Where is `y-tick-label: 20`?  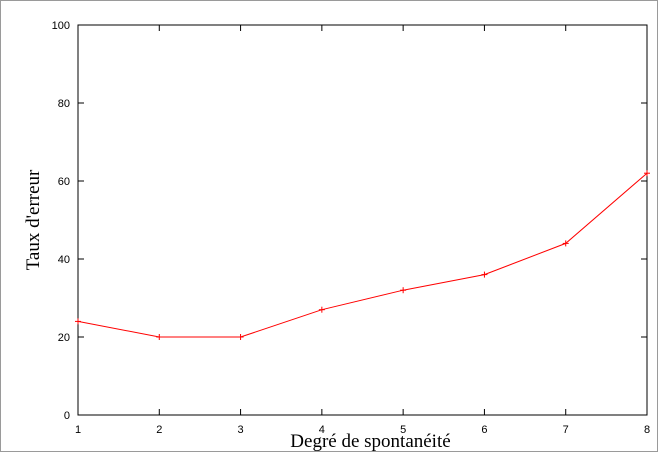
y-tick-label: 20 is located at coordinates (64, 338).